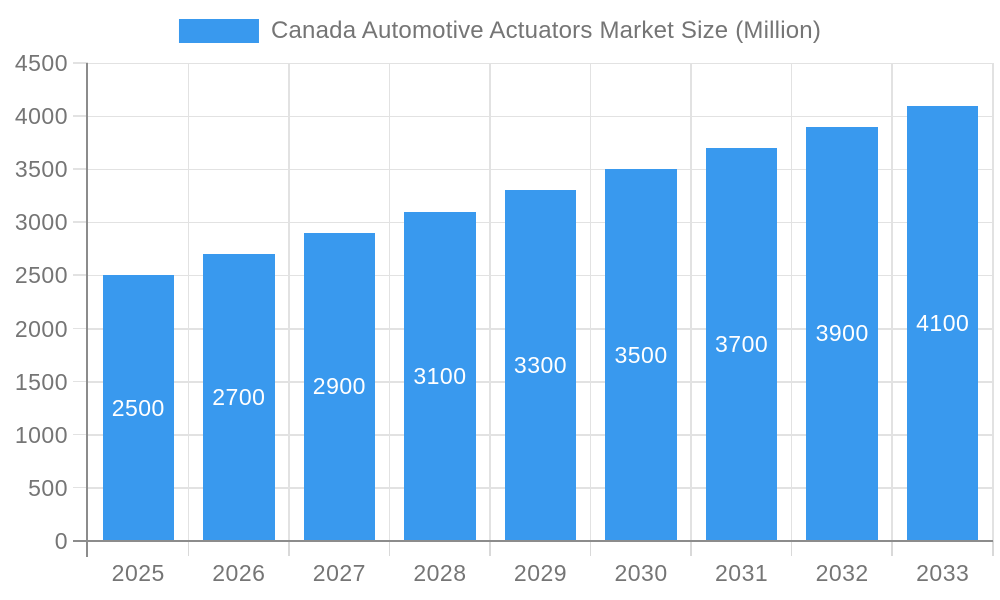 Image resolution: width=1000 pixels, height=600 pixels. I want to click on y-axis-label: 4500, so click(41, 63).